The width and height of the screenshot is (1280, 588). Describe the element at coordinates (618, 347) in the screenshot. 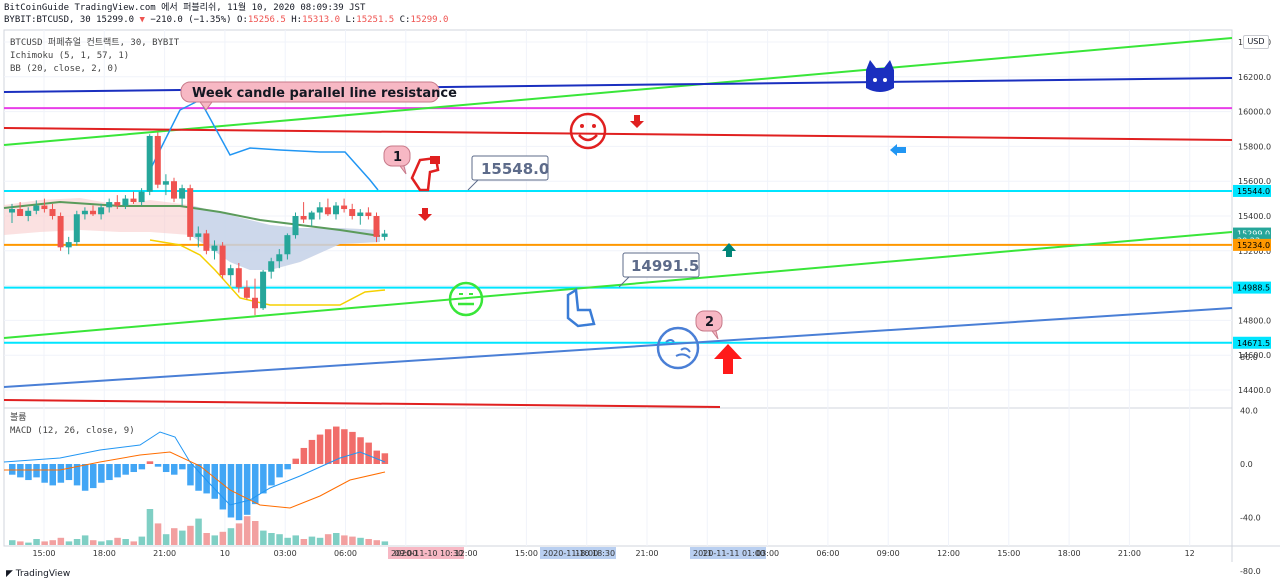

I see `trendline-steel-blue` at that location.